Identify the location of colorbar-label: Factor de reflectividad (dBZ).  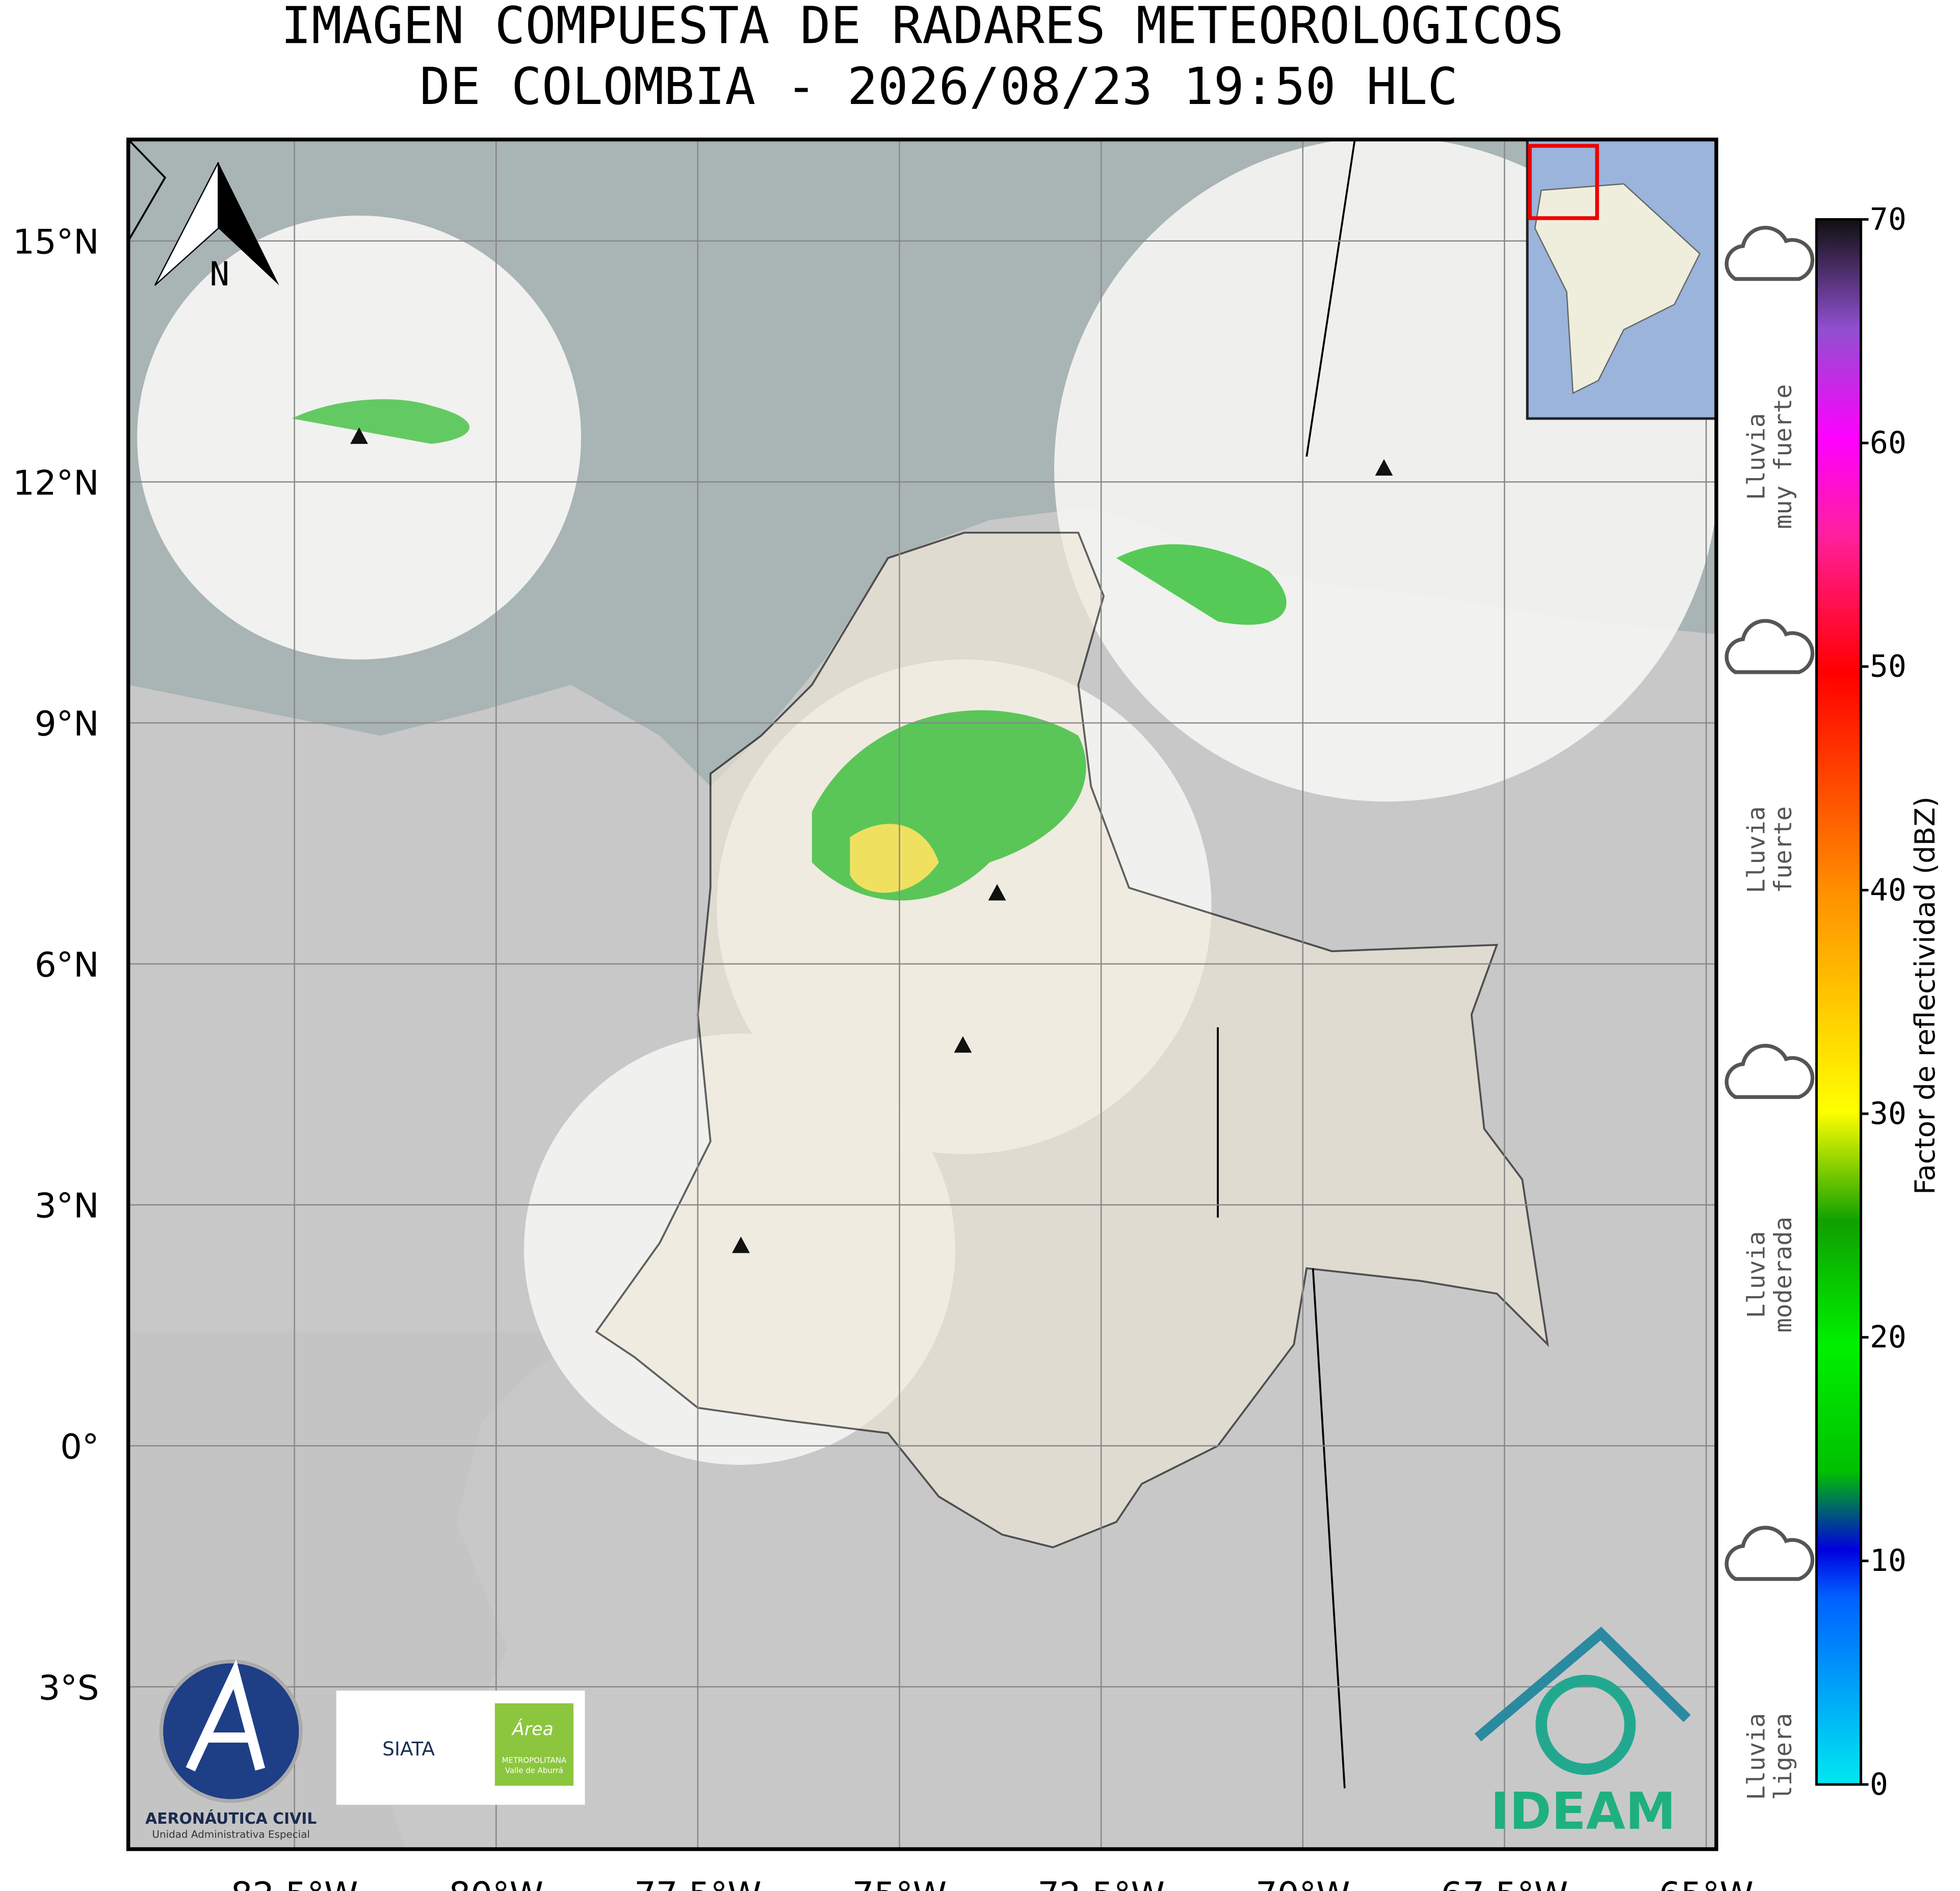
(1925, 996).